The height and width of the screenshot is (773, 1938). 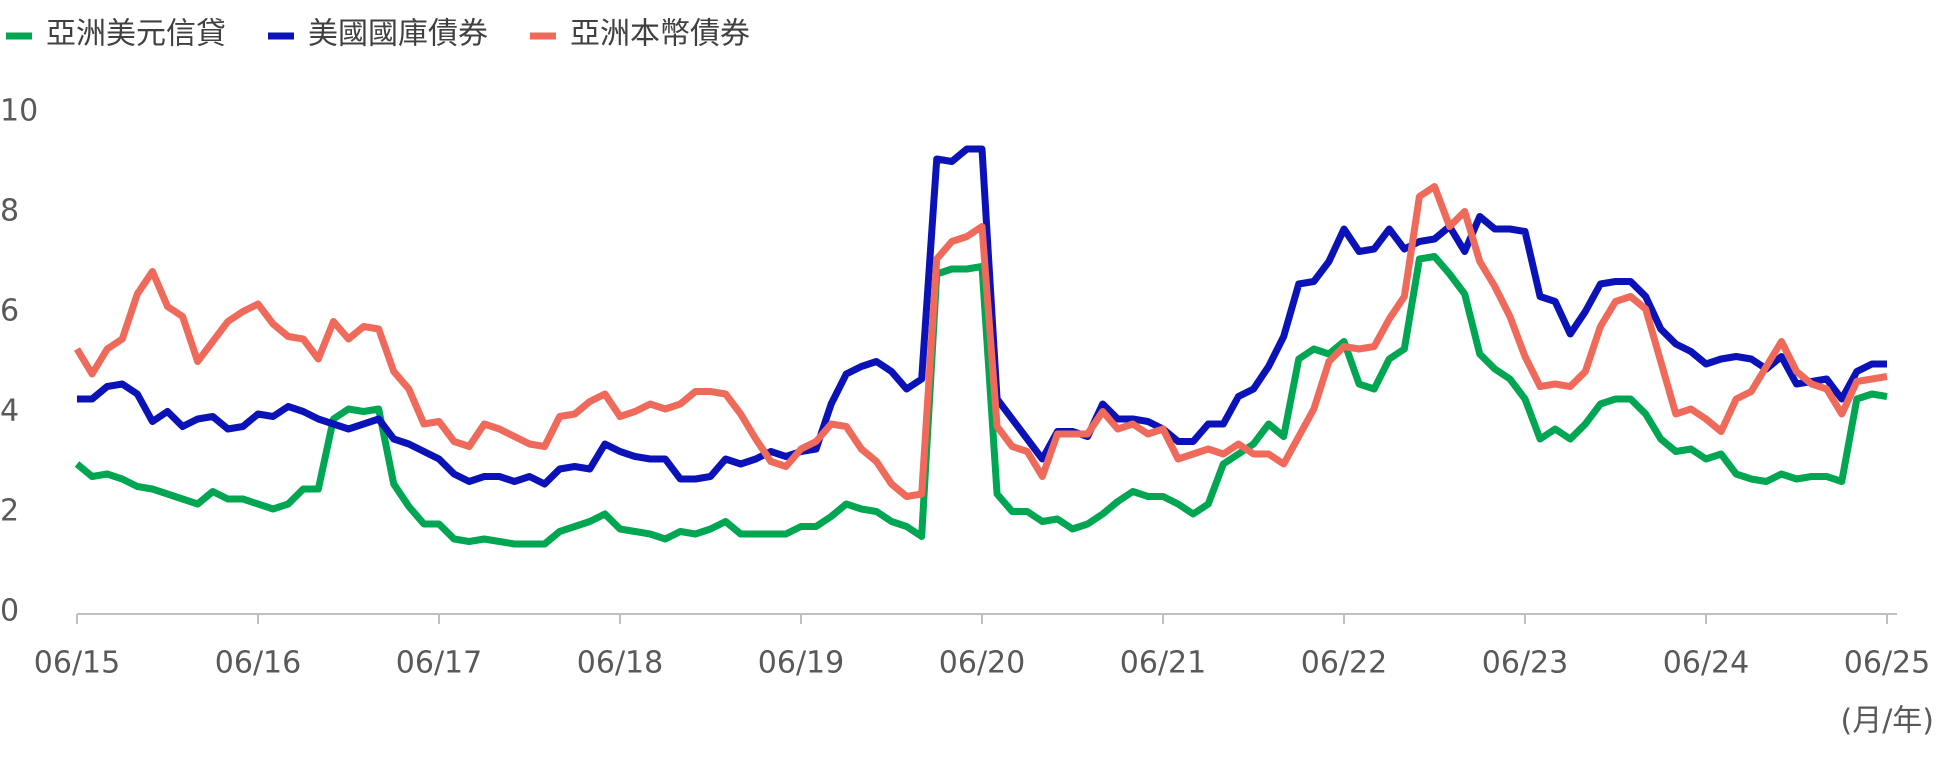 I want to click on x-tick-label: 06/19, so click(x=801, y=663).